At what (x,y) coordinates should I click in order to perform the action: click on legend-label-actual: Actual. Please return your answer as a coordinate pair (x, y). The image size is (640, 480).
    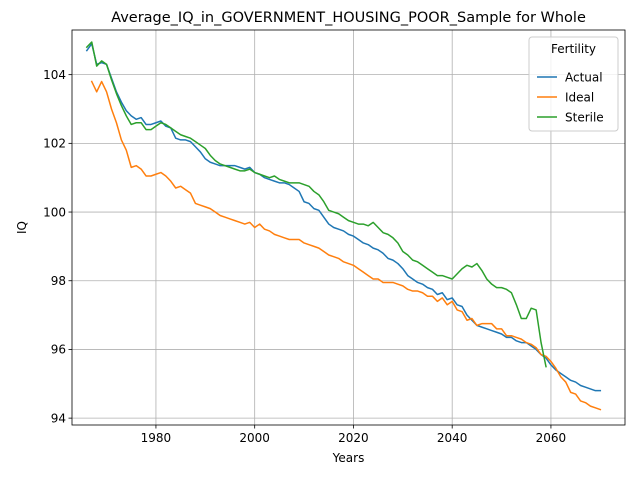
    Looking at the image, I should click on (584, 77).